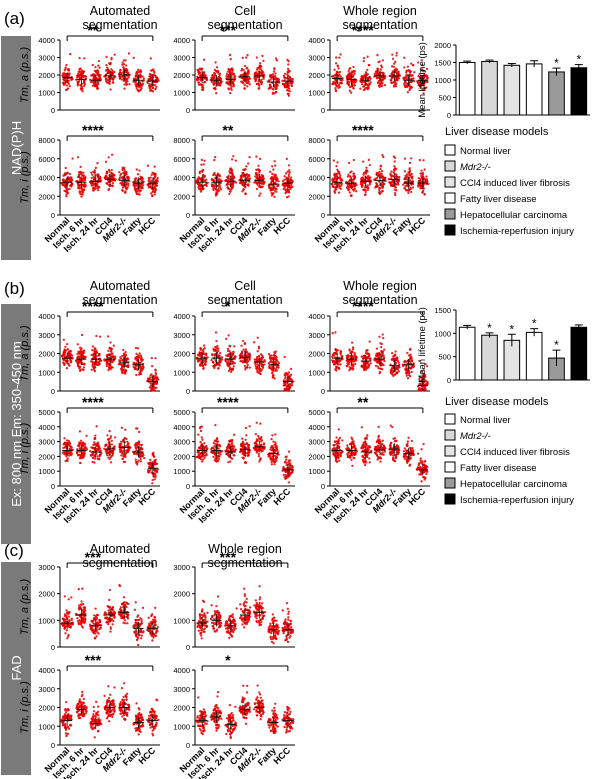 Image resolution: width=602 pixels, height=779 pixels. What do you see at coordinates (534, 324) in the screenshot?
I see `significance-star: *` at bounding box center [534, 324].